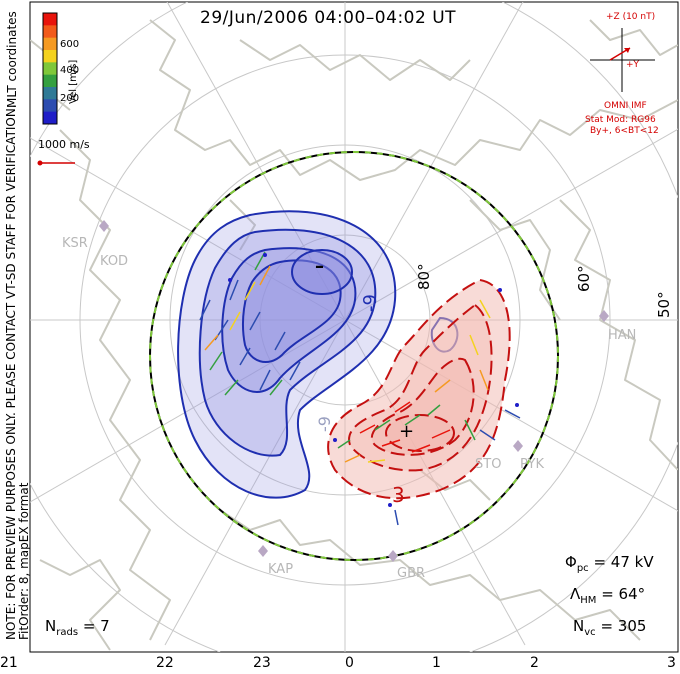 The width and height of the screenshot is (680, 674). What do you see at coordinates (64, 144) in the screenshot?
I see `scale-vector-label: 1000 m/s` at bounding box center [64, 144].